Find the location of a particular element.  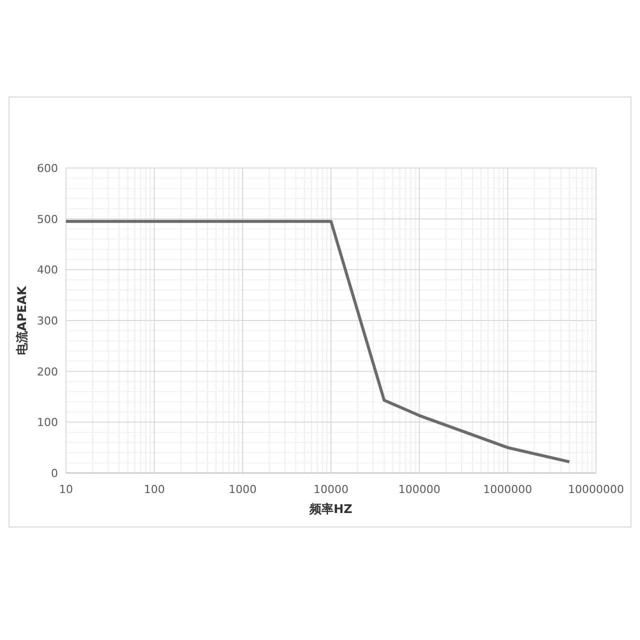

y-tick-label: 100 is located at coordinates (47, 423).